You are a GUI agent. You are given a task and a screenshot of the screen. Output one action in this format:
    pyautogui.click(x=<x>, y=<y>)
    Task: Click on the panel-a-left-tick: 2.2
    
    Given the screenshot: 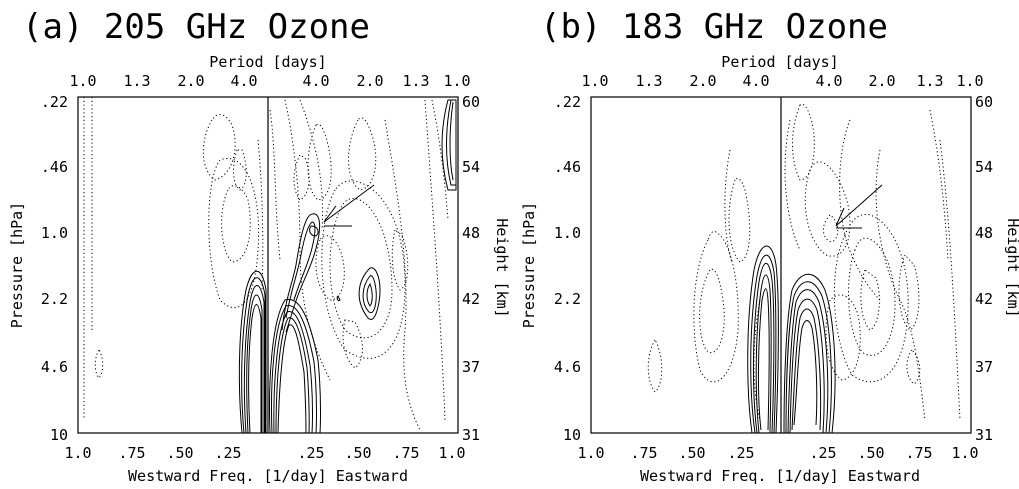 What is the action you would take?
    pyautogui.click(x=54, y=299)
    